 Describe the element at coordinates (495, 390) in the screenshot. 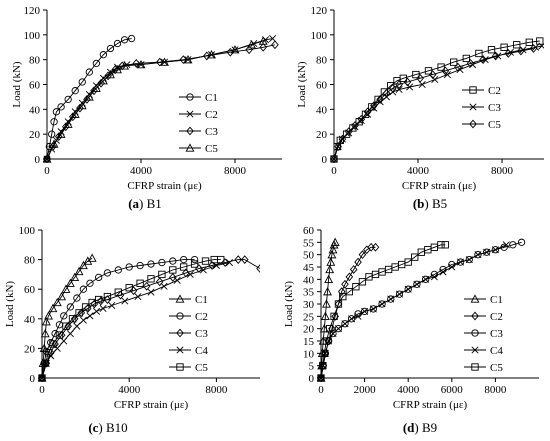

I see `x-tick-label: 8000` at that location.